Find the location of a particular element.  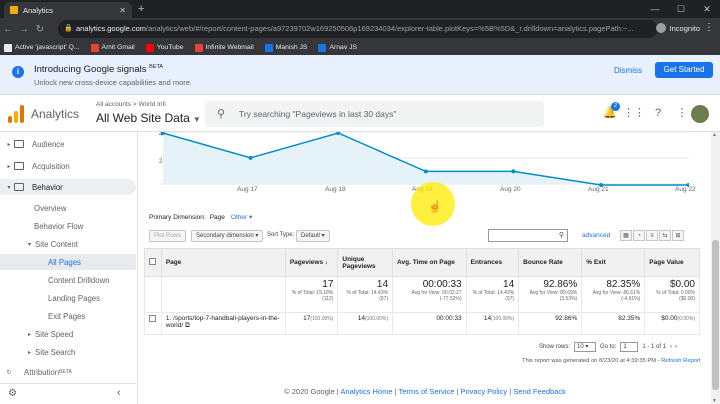

notifications-icon: 🔔 2 is located at coordinates (610, 110).